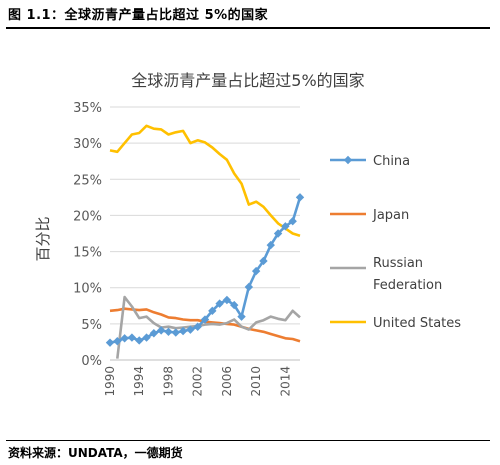 Image resolution: width=500 pixels, height=465 pixels. Describe the element at coordinates (139, 381) in the screenshot. I see `x-tick-label: 1994` at that location.